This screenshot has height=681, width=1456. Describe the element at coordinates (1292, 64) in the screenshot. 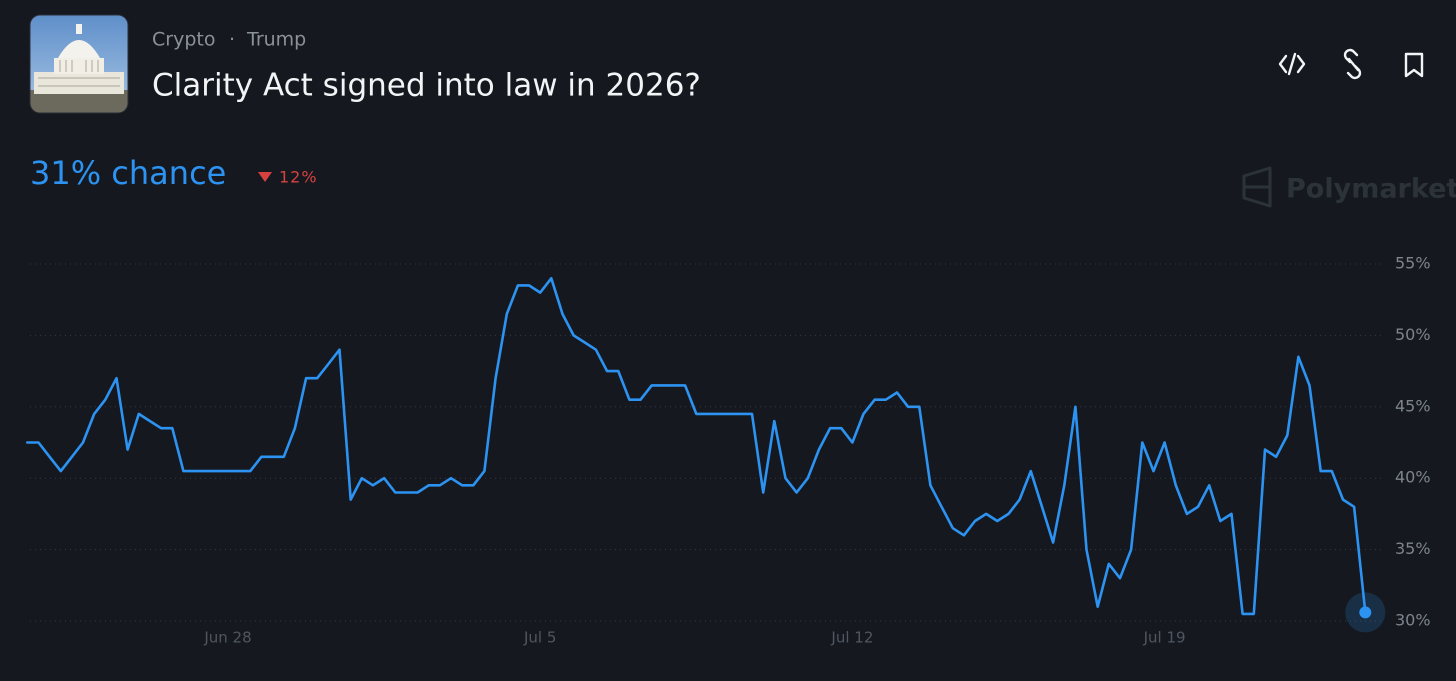

I see `embed-button` at that location.